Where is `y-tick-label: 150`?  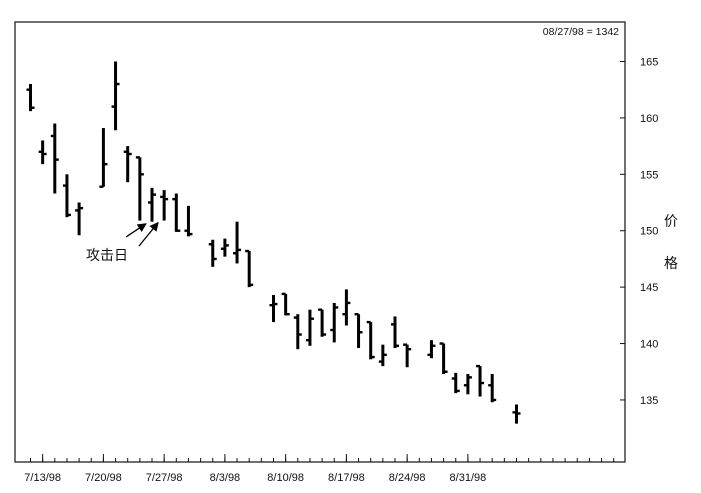
y-tick-label: 150 is located at coordinates (649, 232).